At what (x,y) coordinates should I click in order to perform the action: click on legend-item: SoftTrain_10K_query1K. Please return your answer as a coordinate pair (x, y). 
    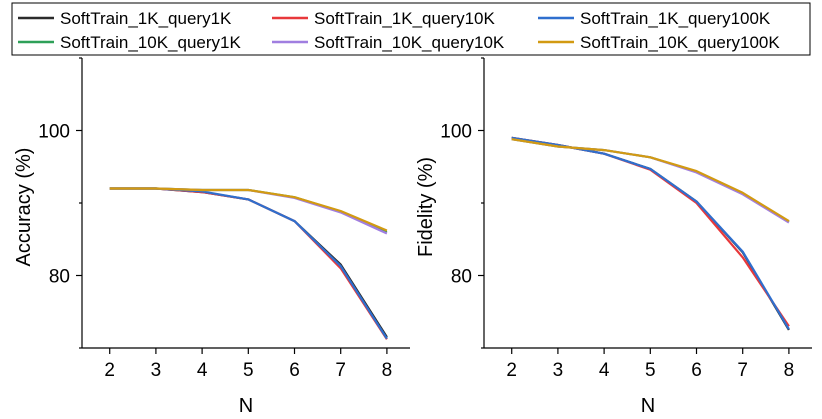
    Looking at the image, I should click on (129, 42).